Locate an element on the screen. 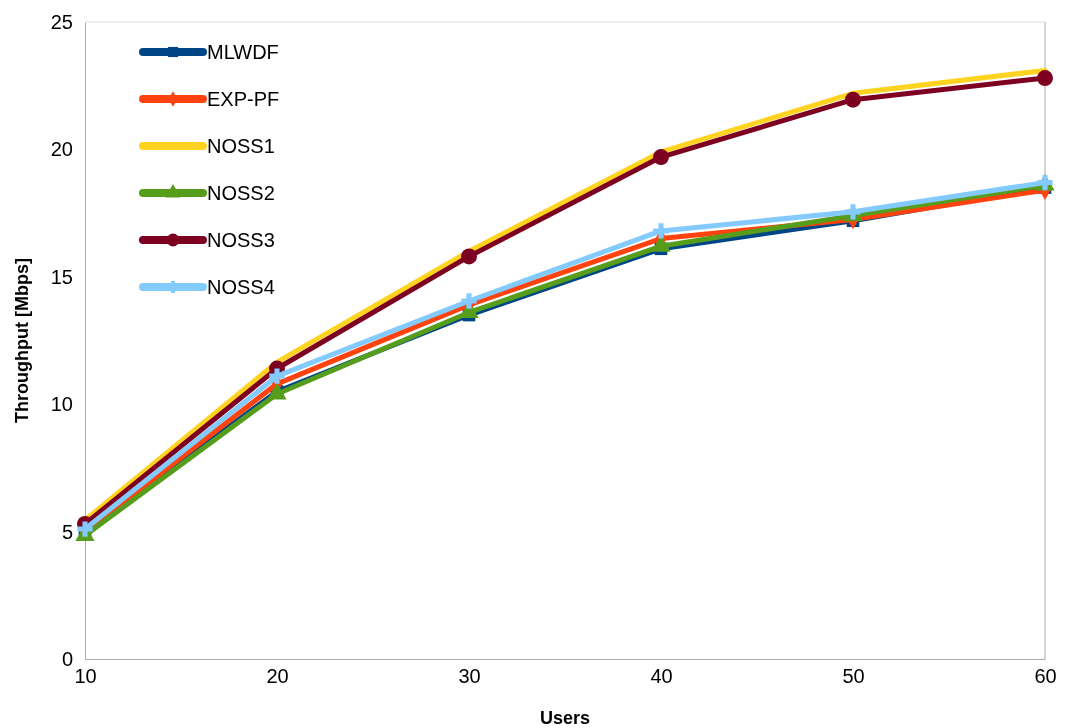  x-tick-label: 60 is located at coordinates (1045, 676).